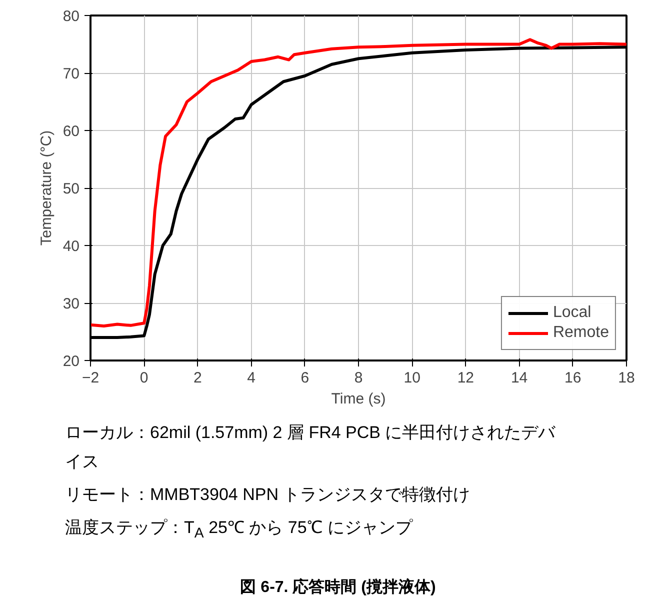  I want to click on y-tick-label: 20, so click(71, 361).